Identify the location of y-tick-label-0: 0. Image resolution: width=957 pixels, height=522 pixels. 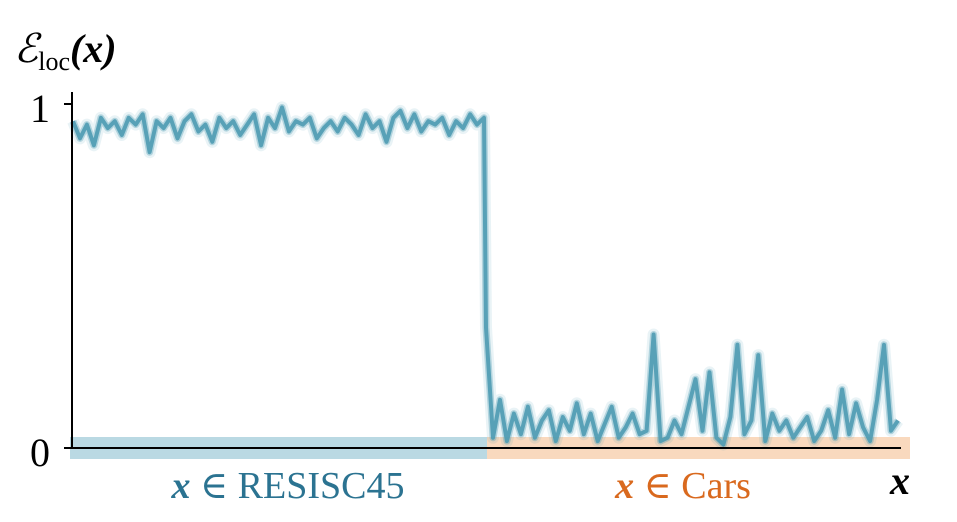
(40, 452).